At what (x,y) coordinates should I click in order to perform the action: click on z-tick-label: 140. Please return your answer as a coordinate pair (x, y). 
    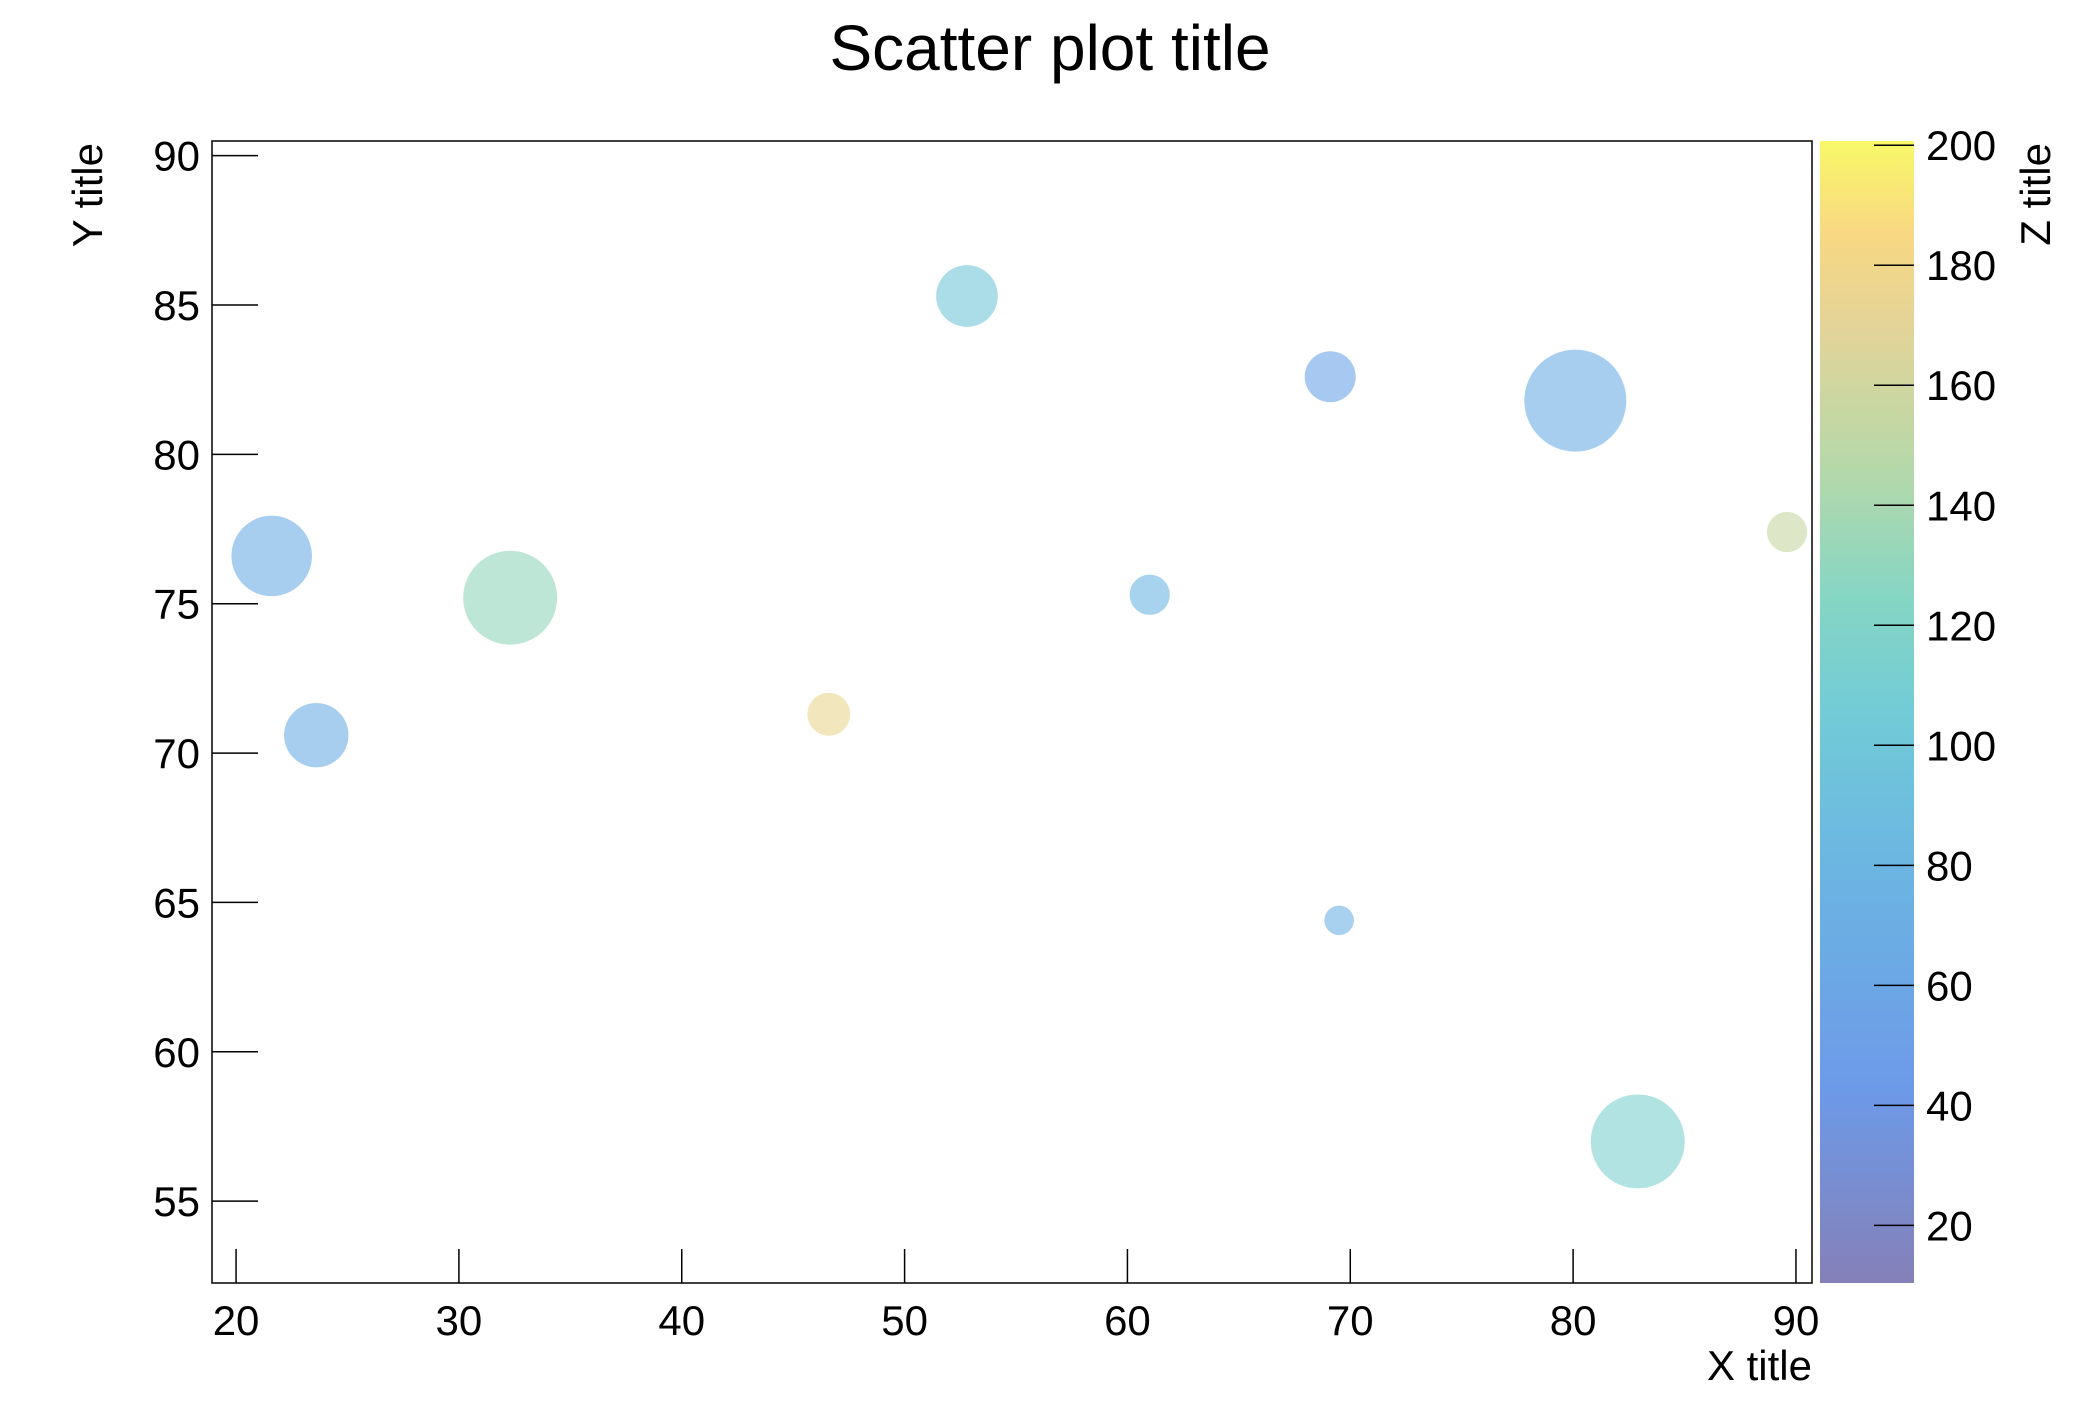
    Looking at the image, I should click on (1961, 505).